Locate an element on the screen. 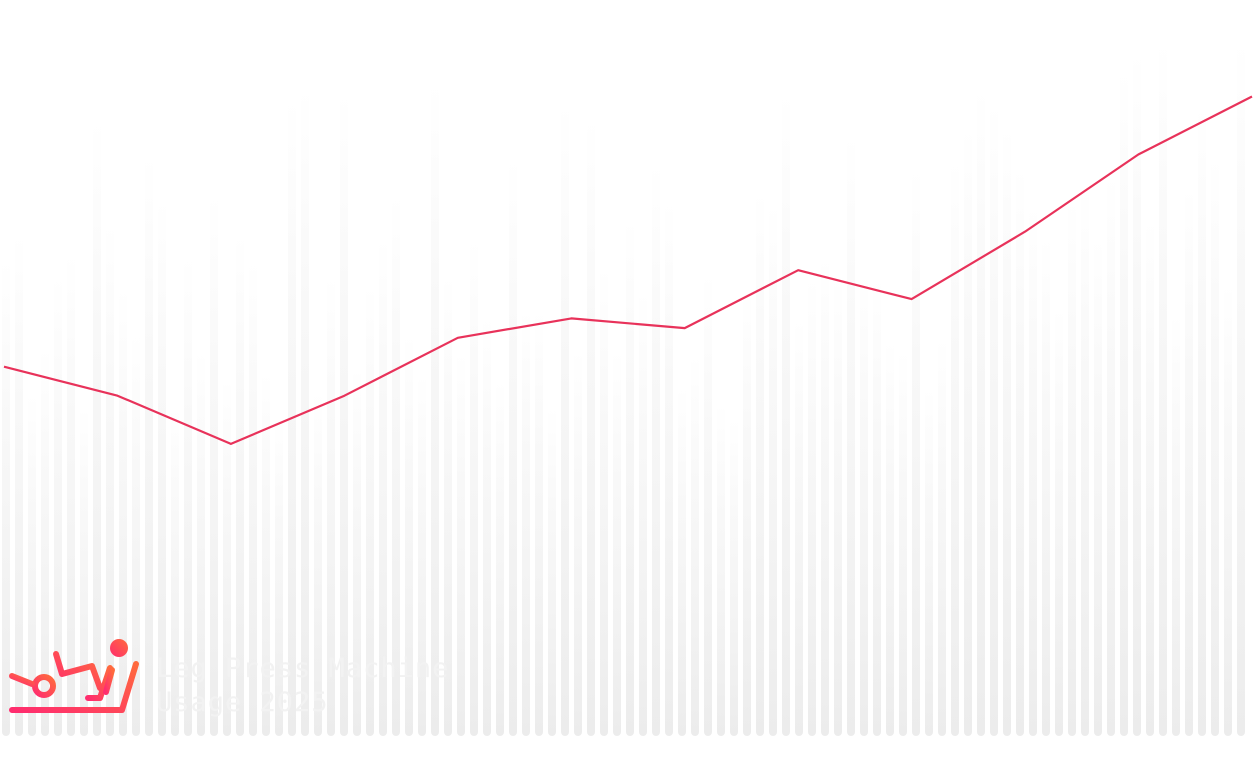 The height and width of the screenshot is (772, 1254). title-line-2: Usage 2025 is located at coordinates (242, 702).